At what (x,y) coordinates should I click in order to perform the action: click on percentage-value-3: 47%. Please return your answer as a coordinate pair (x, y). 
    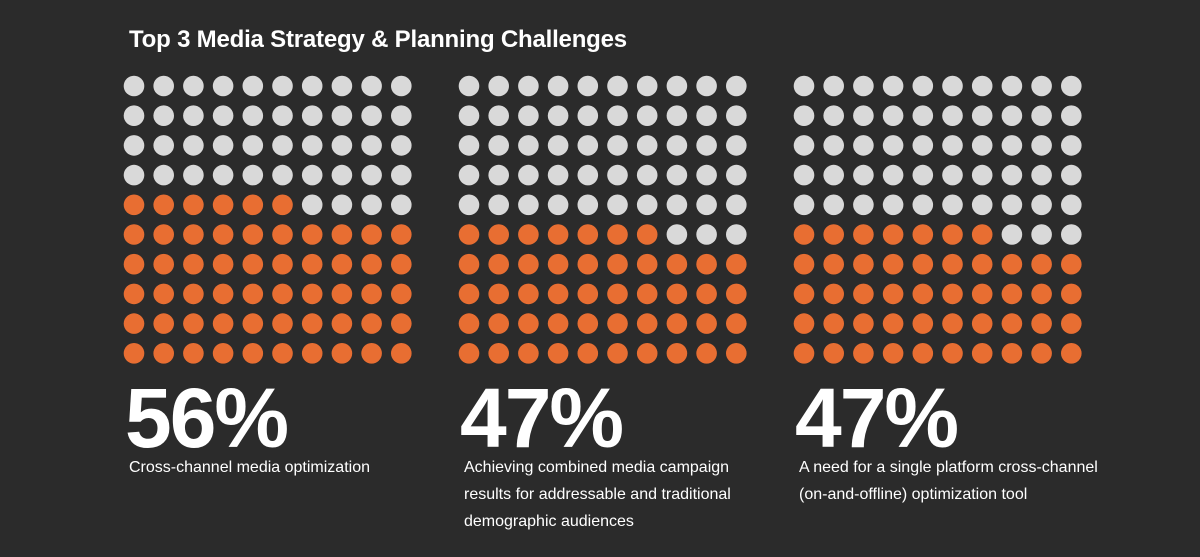
    Looking at the image, I should click on (877, 418).